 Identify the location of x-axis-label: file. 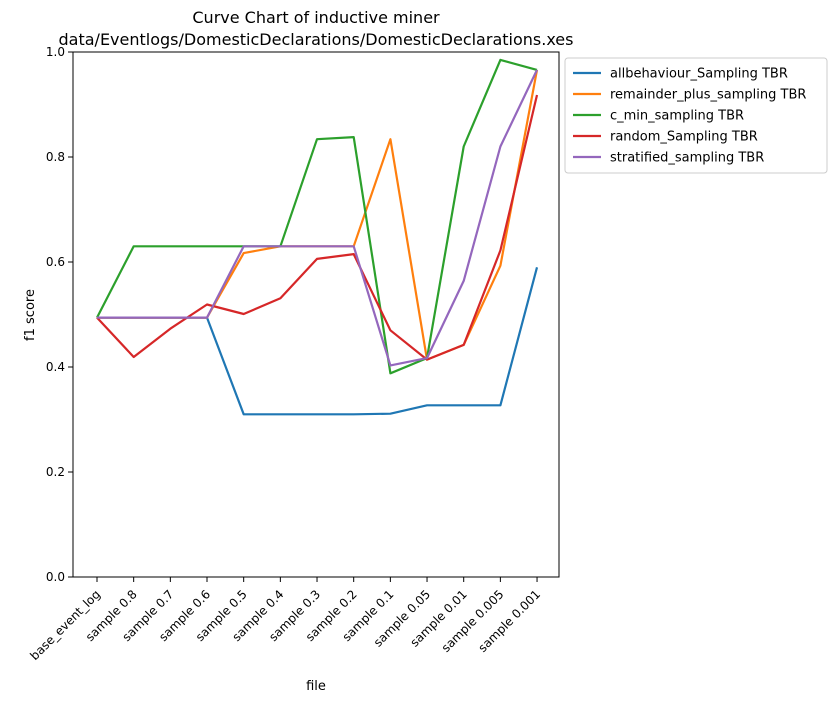
(316, 686).